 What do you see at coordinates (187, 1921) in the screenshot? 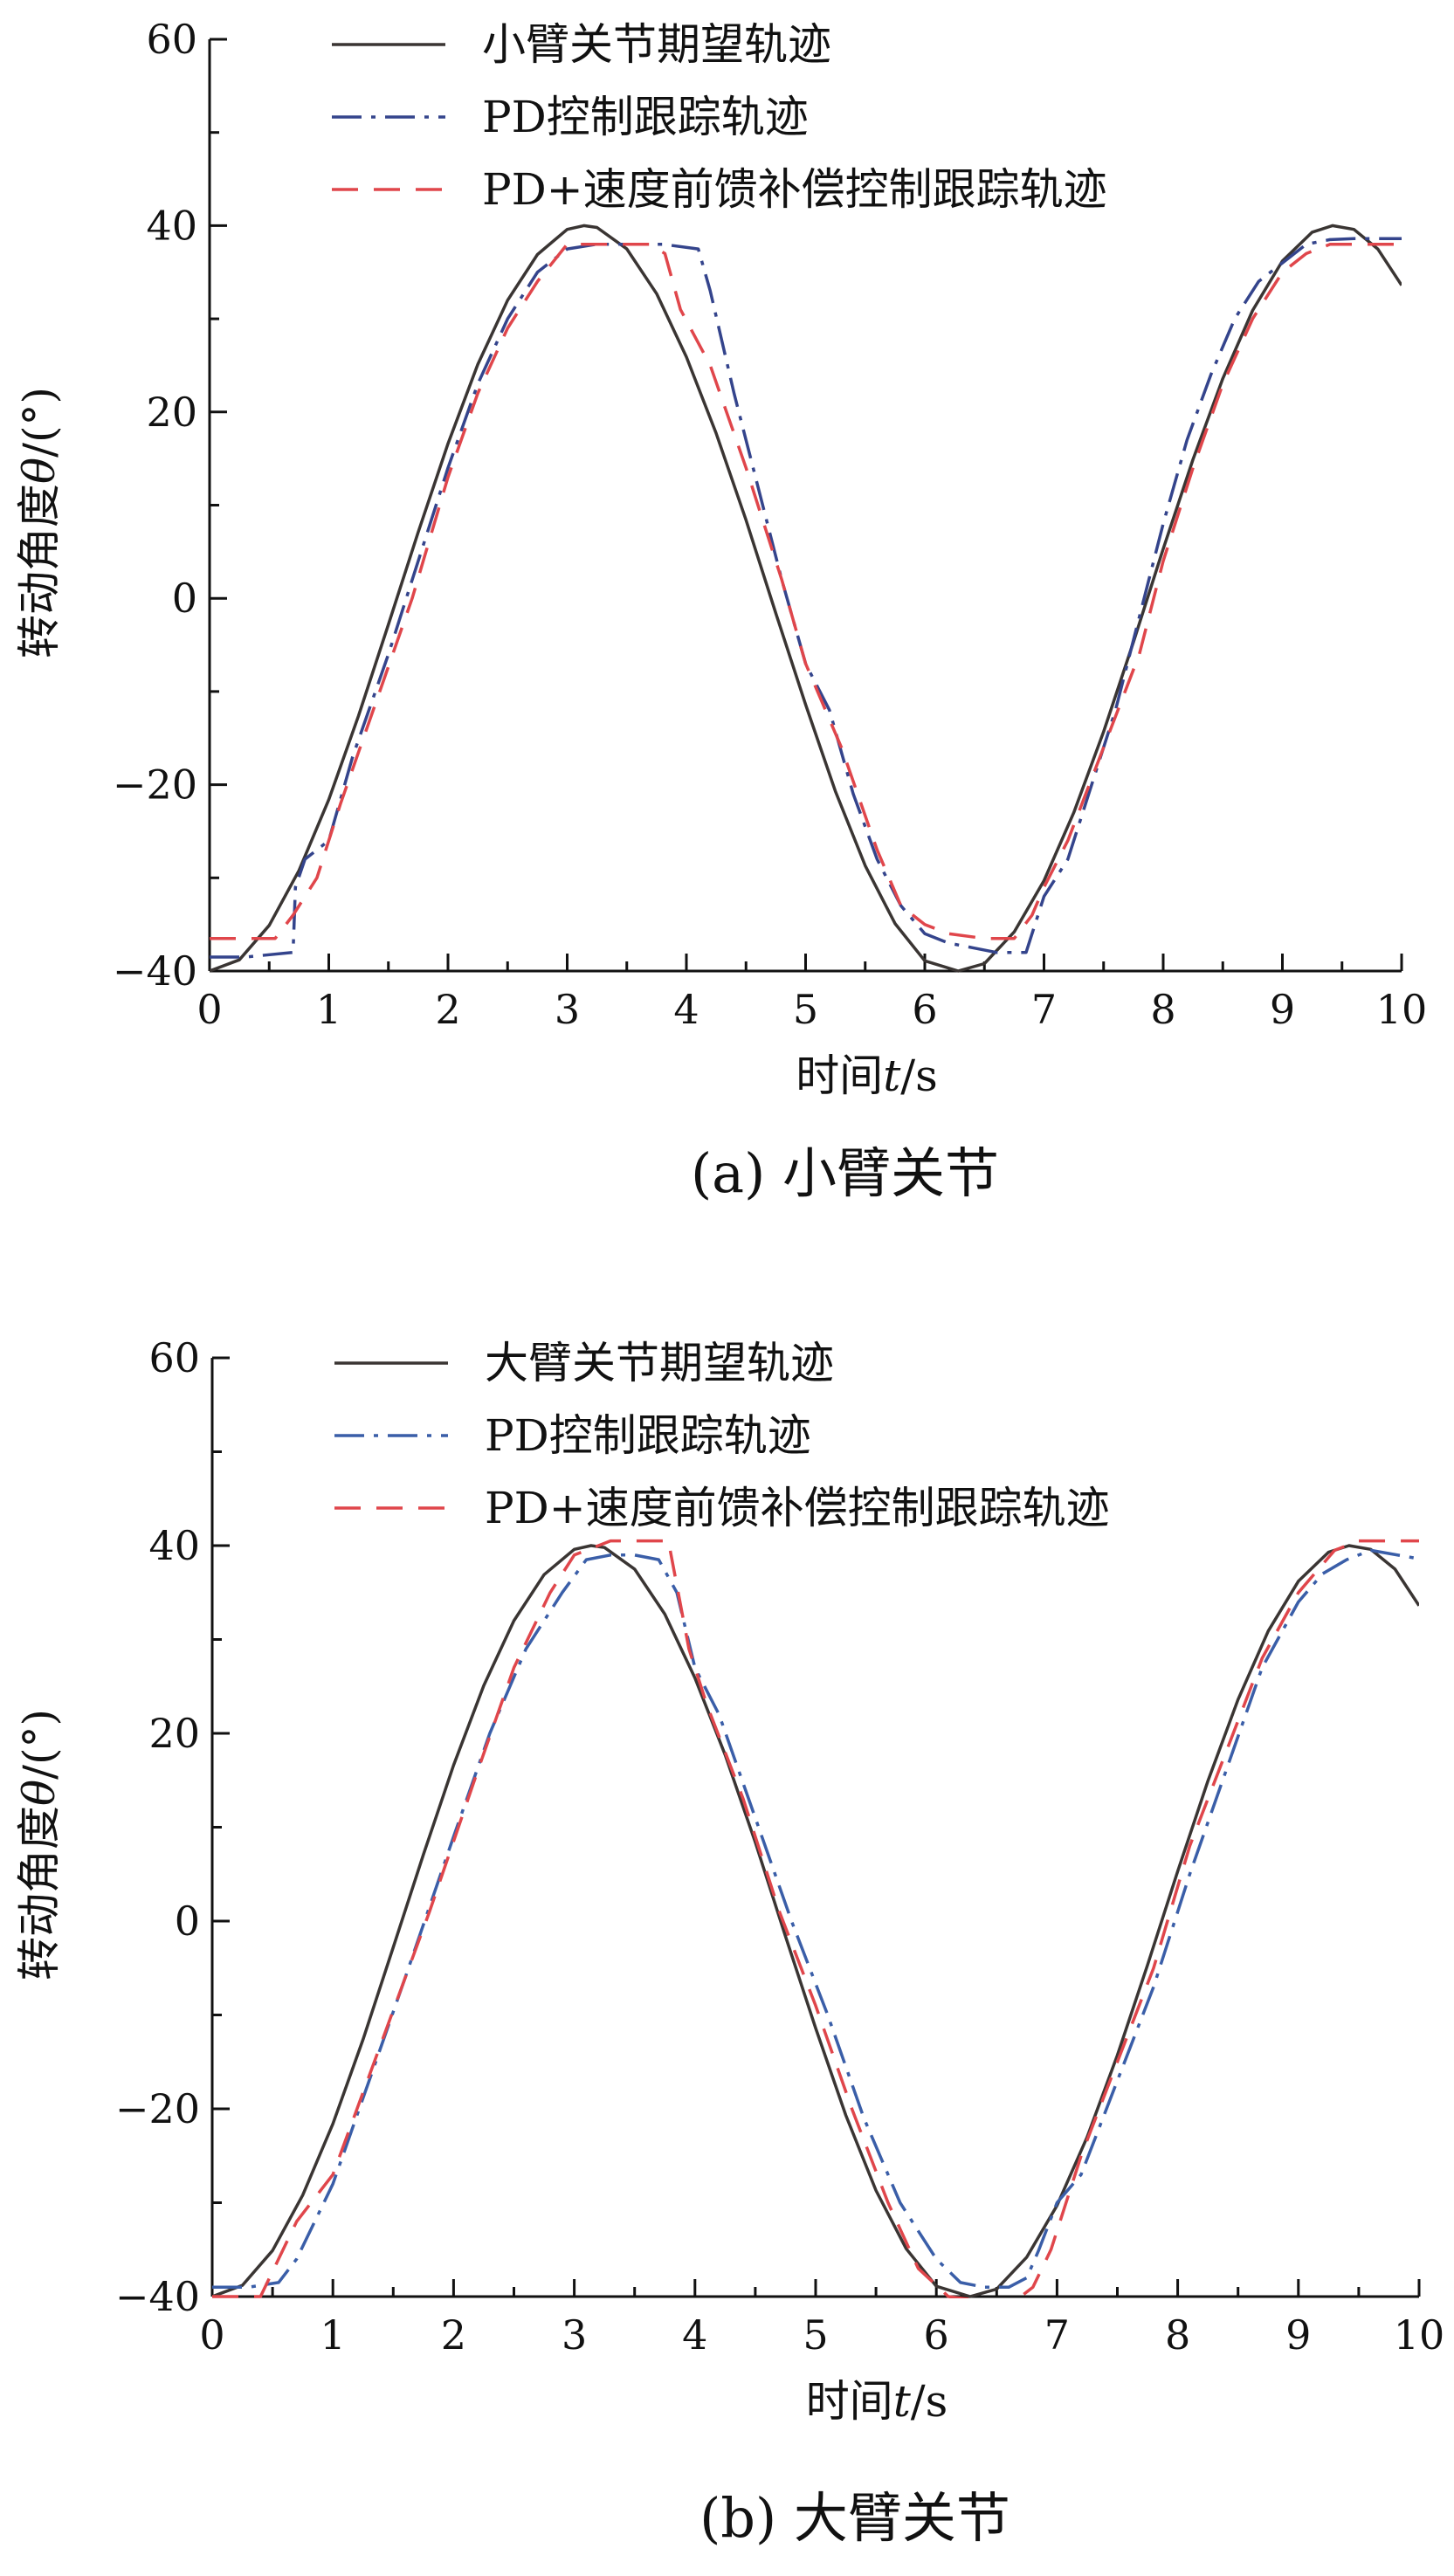
I see `c1-y-tick-label: 0` at bounding box center [187, 1921].